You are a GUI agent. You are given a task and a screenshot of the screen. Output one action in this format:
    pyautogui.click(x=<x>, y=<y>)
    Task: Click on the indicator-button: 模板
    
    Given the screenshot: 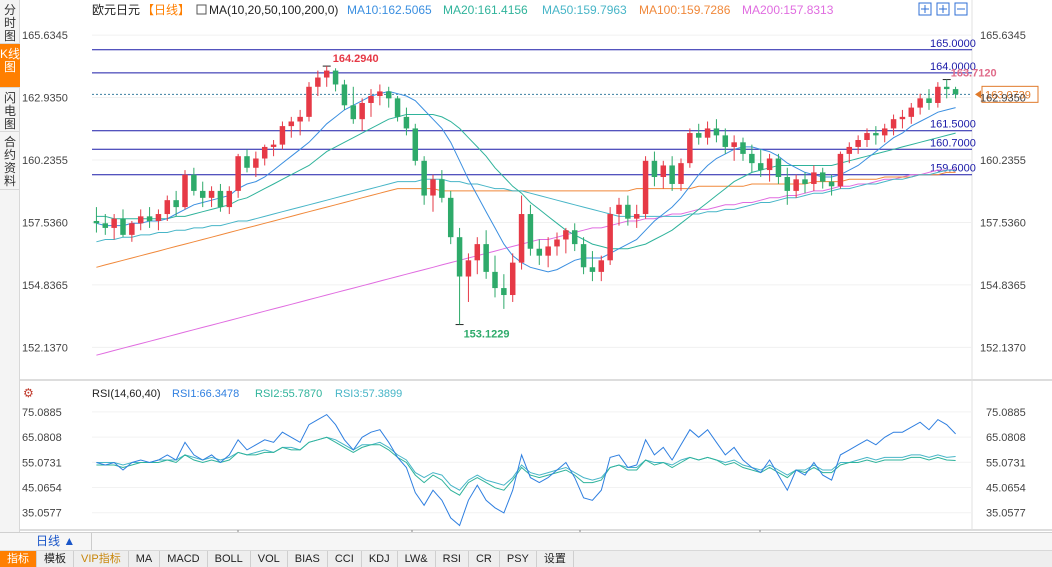 What is the action you would take?
    pyautogui.click(x=55, y=559)
    